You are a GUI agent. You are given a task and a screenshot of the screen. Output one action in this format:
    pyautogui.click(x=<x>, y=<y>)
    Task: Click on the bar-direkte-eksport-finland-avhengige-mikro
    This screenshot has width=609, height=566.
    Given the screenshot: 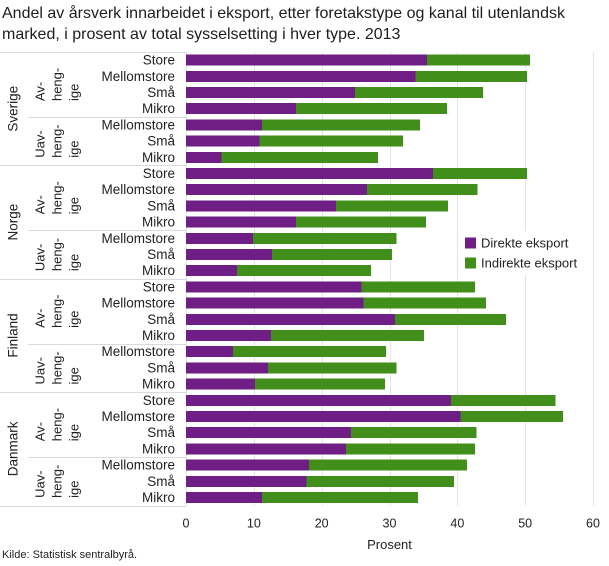 What is the action you would take?
    pyautogui.click(x=228, y=335)
    